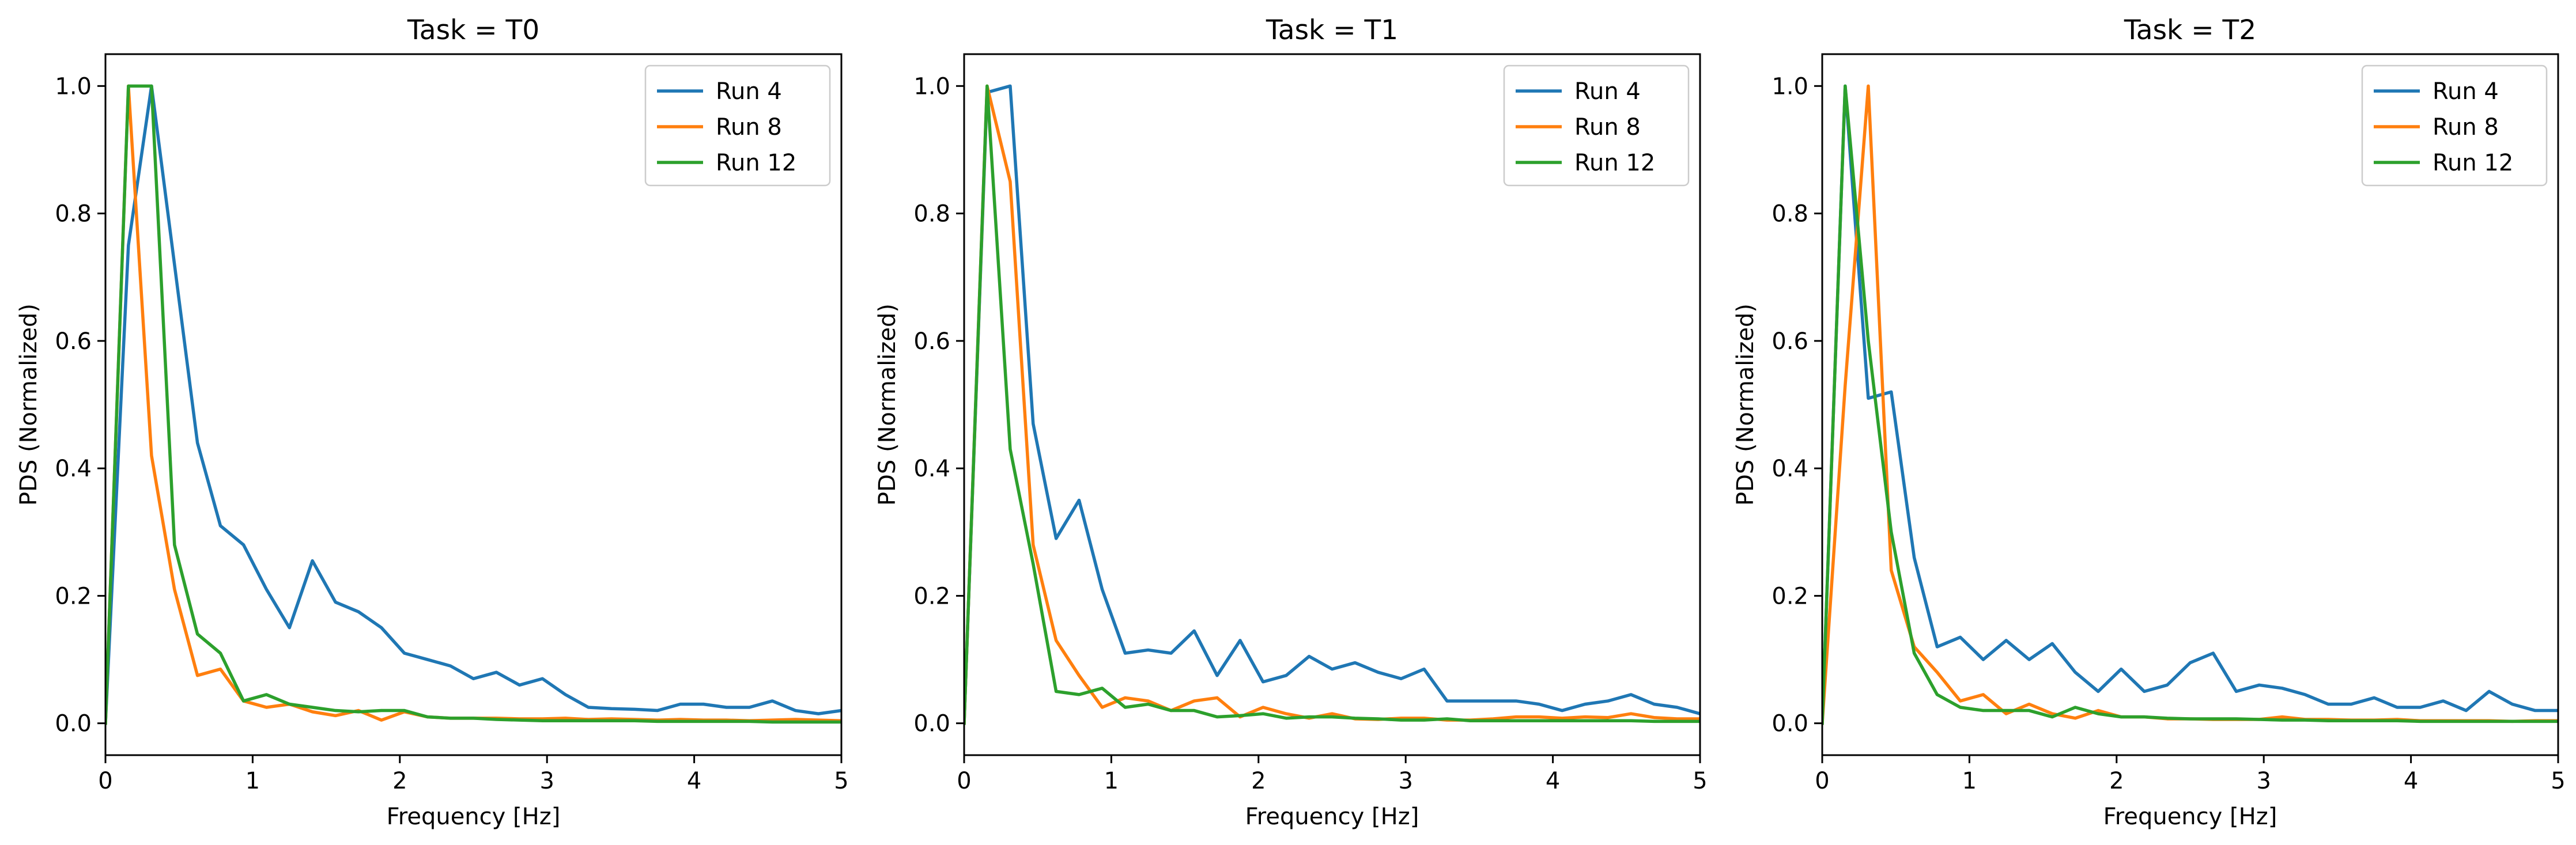  I want to click on chart-title: Task = T2, so click(2190, 30).